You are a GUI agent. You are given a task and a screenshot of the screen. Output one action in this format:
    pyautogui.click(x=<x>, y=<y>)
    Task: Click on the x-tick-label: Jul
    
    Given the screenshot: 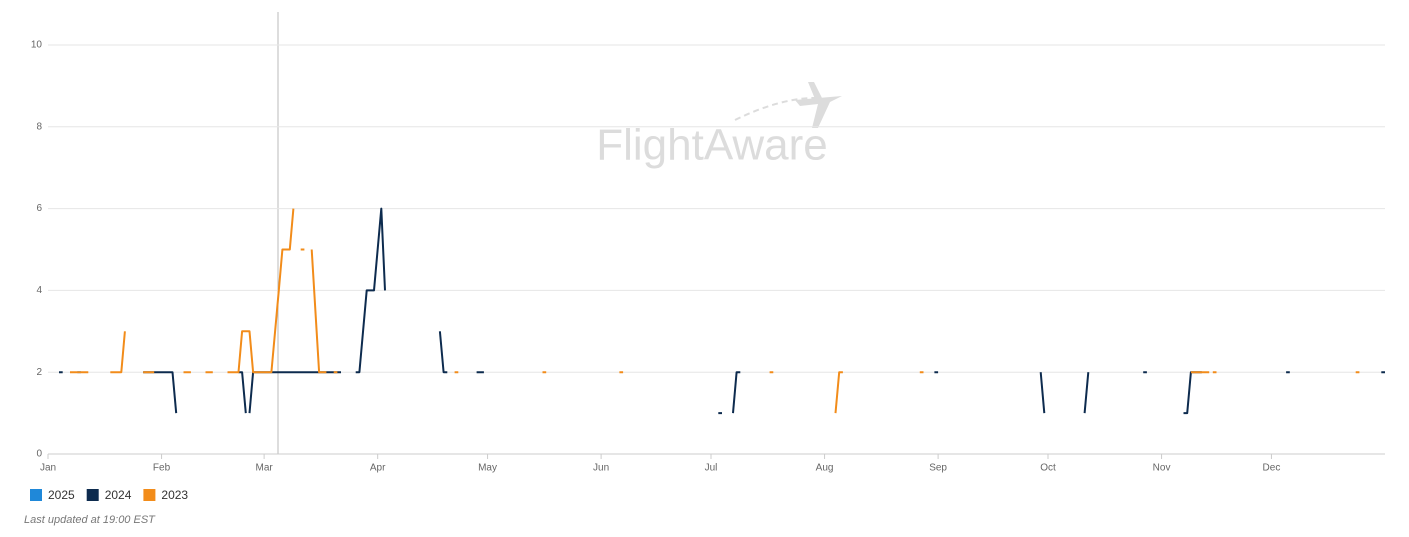 What is the action you would take?
    pyautogui.click(x=711, y=468)
    